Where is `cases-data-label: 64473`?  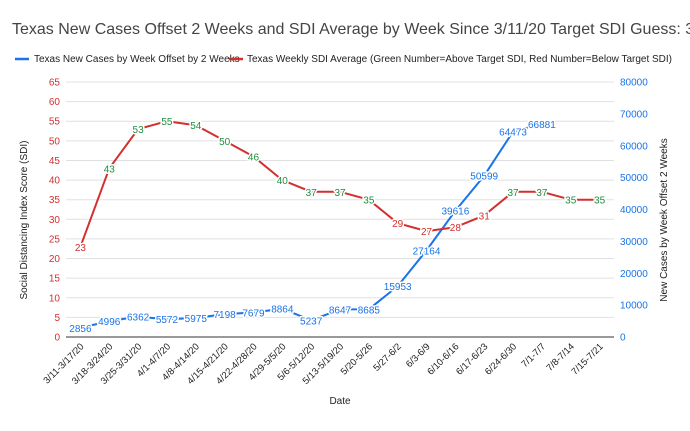 cases-data-label: 64473 is located at coordinates (513, 132).